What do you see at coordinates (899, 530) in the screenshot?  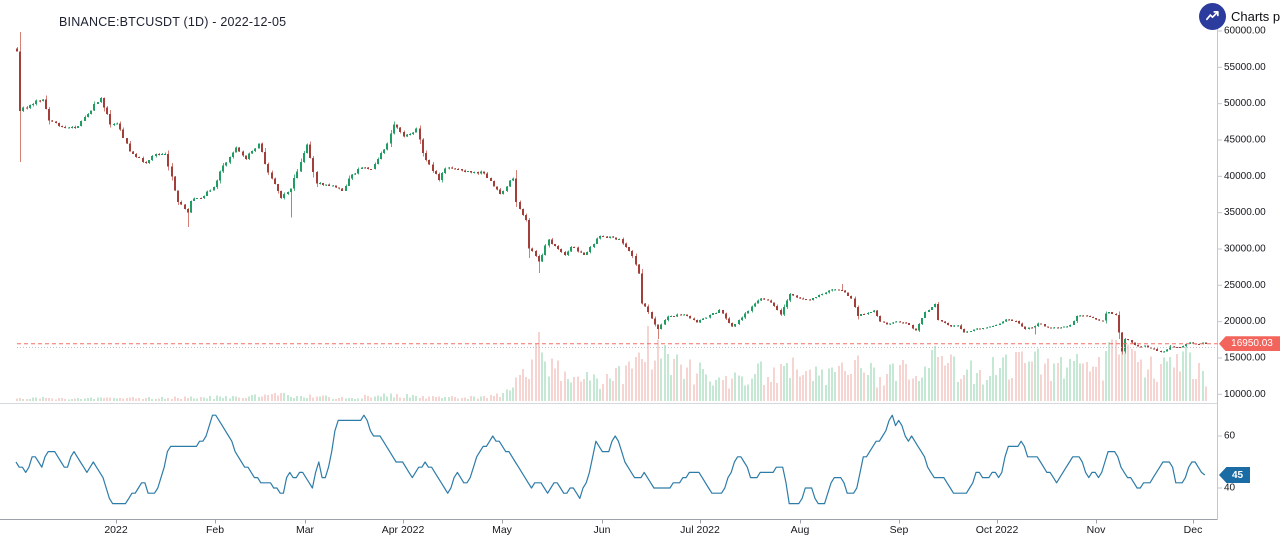 I see `svg-text: Sep` at bounding box center [899, 530].